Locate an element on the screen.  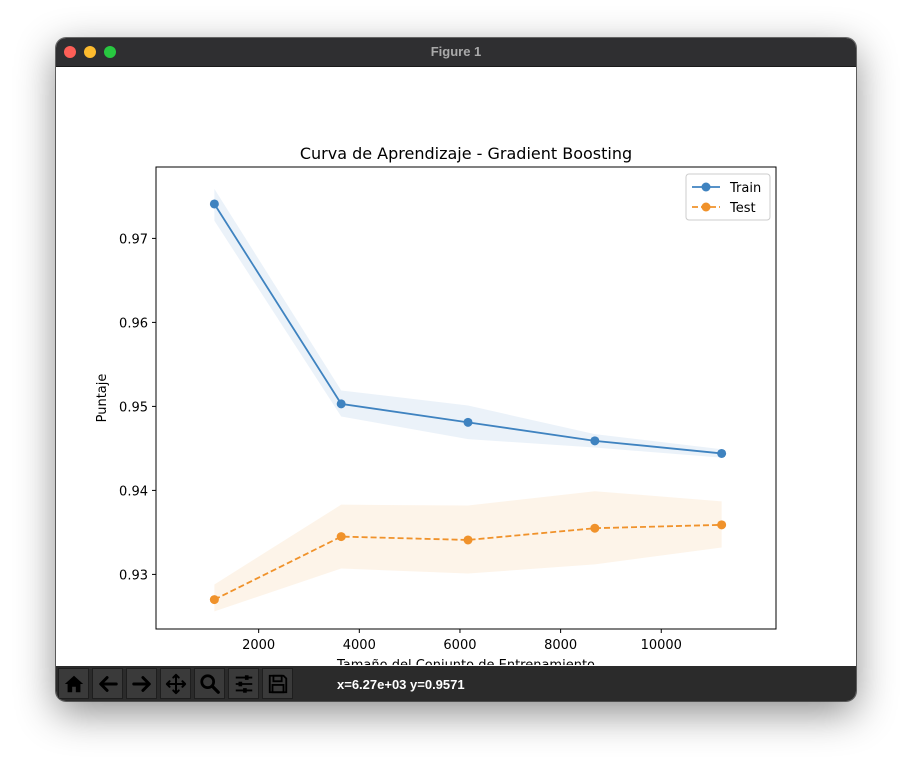
legend-label-test: Test is located at coordinates (742, 208).